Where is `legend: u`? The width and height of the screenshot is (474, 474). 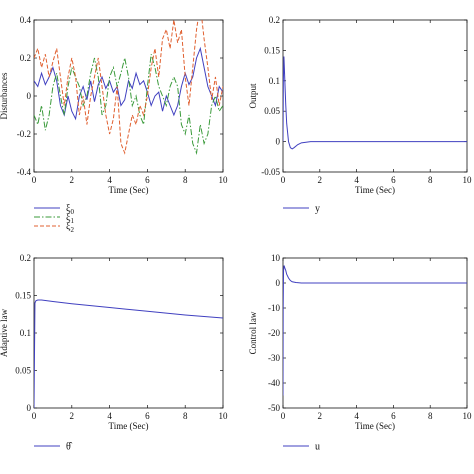
legend: u is located at coordinates (301, 447).